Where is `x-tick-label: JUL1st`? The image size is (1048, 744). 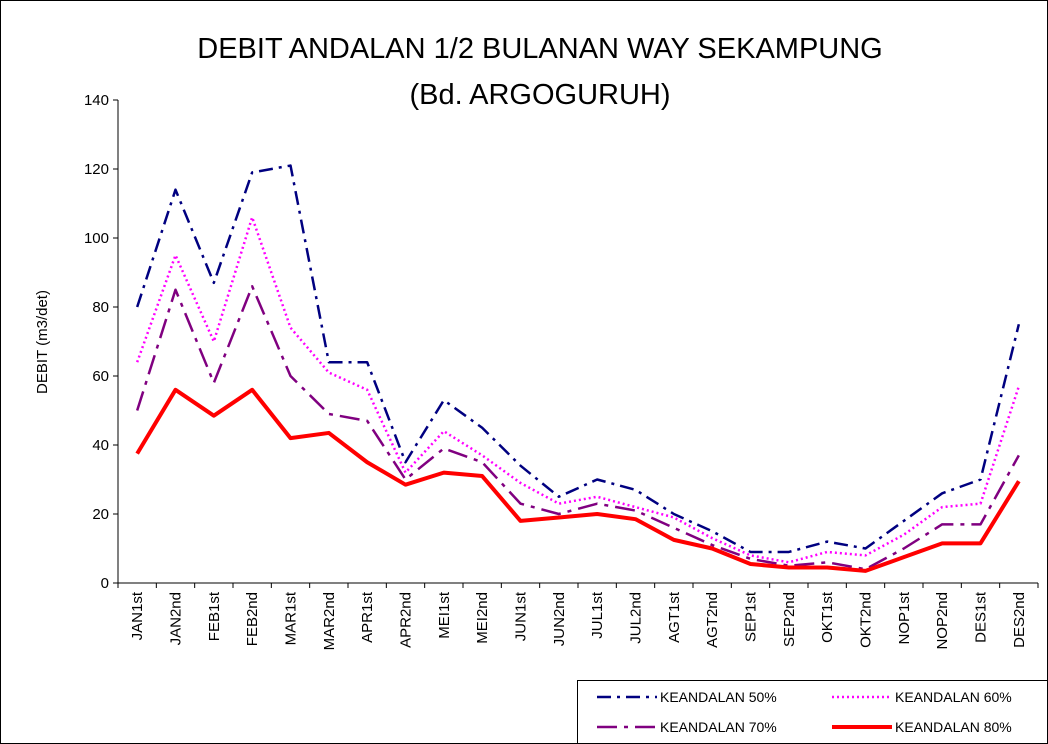
x-tick-label: JUL1st is located at coordinates (597, 615).